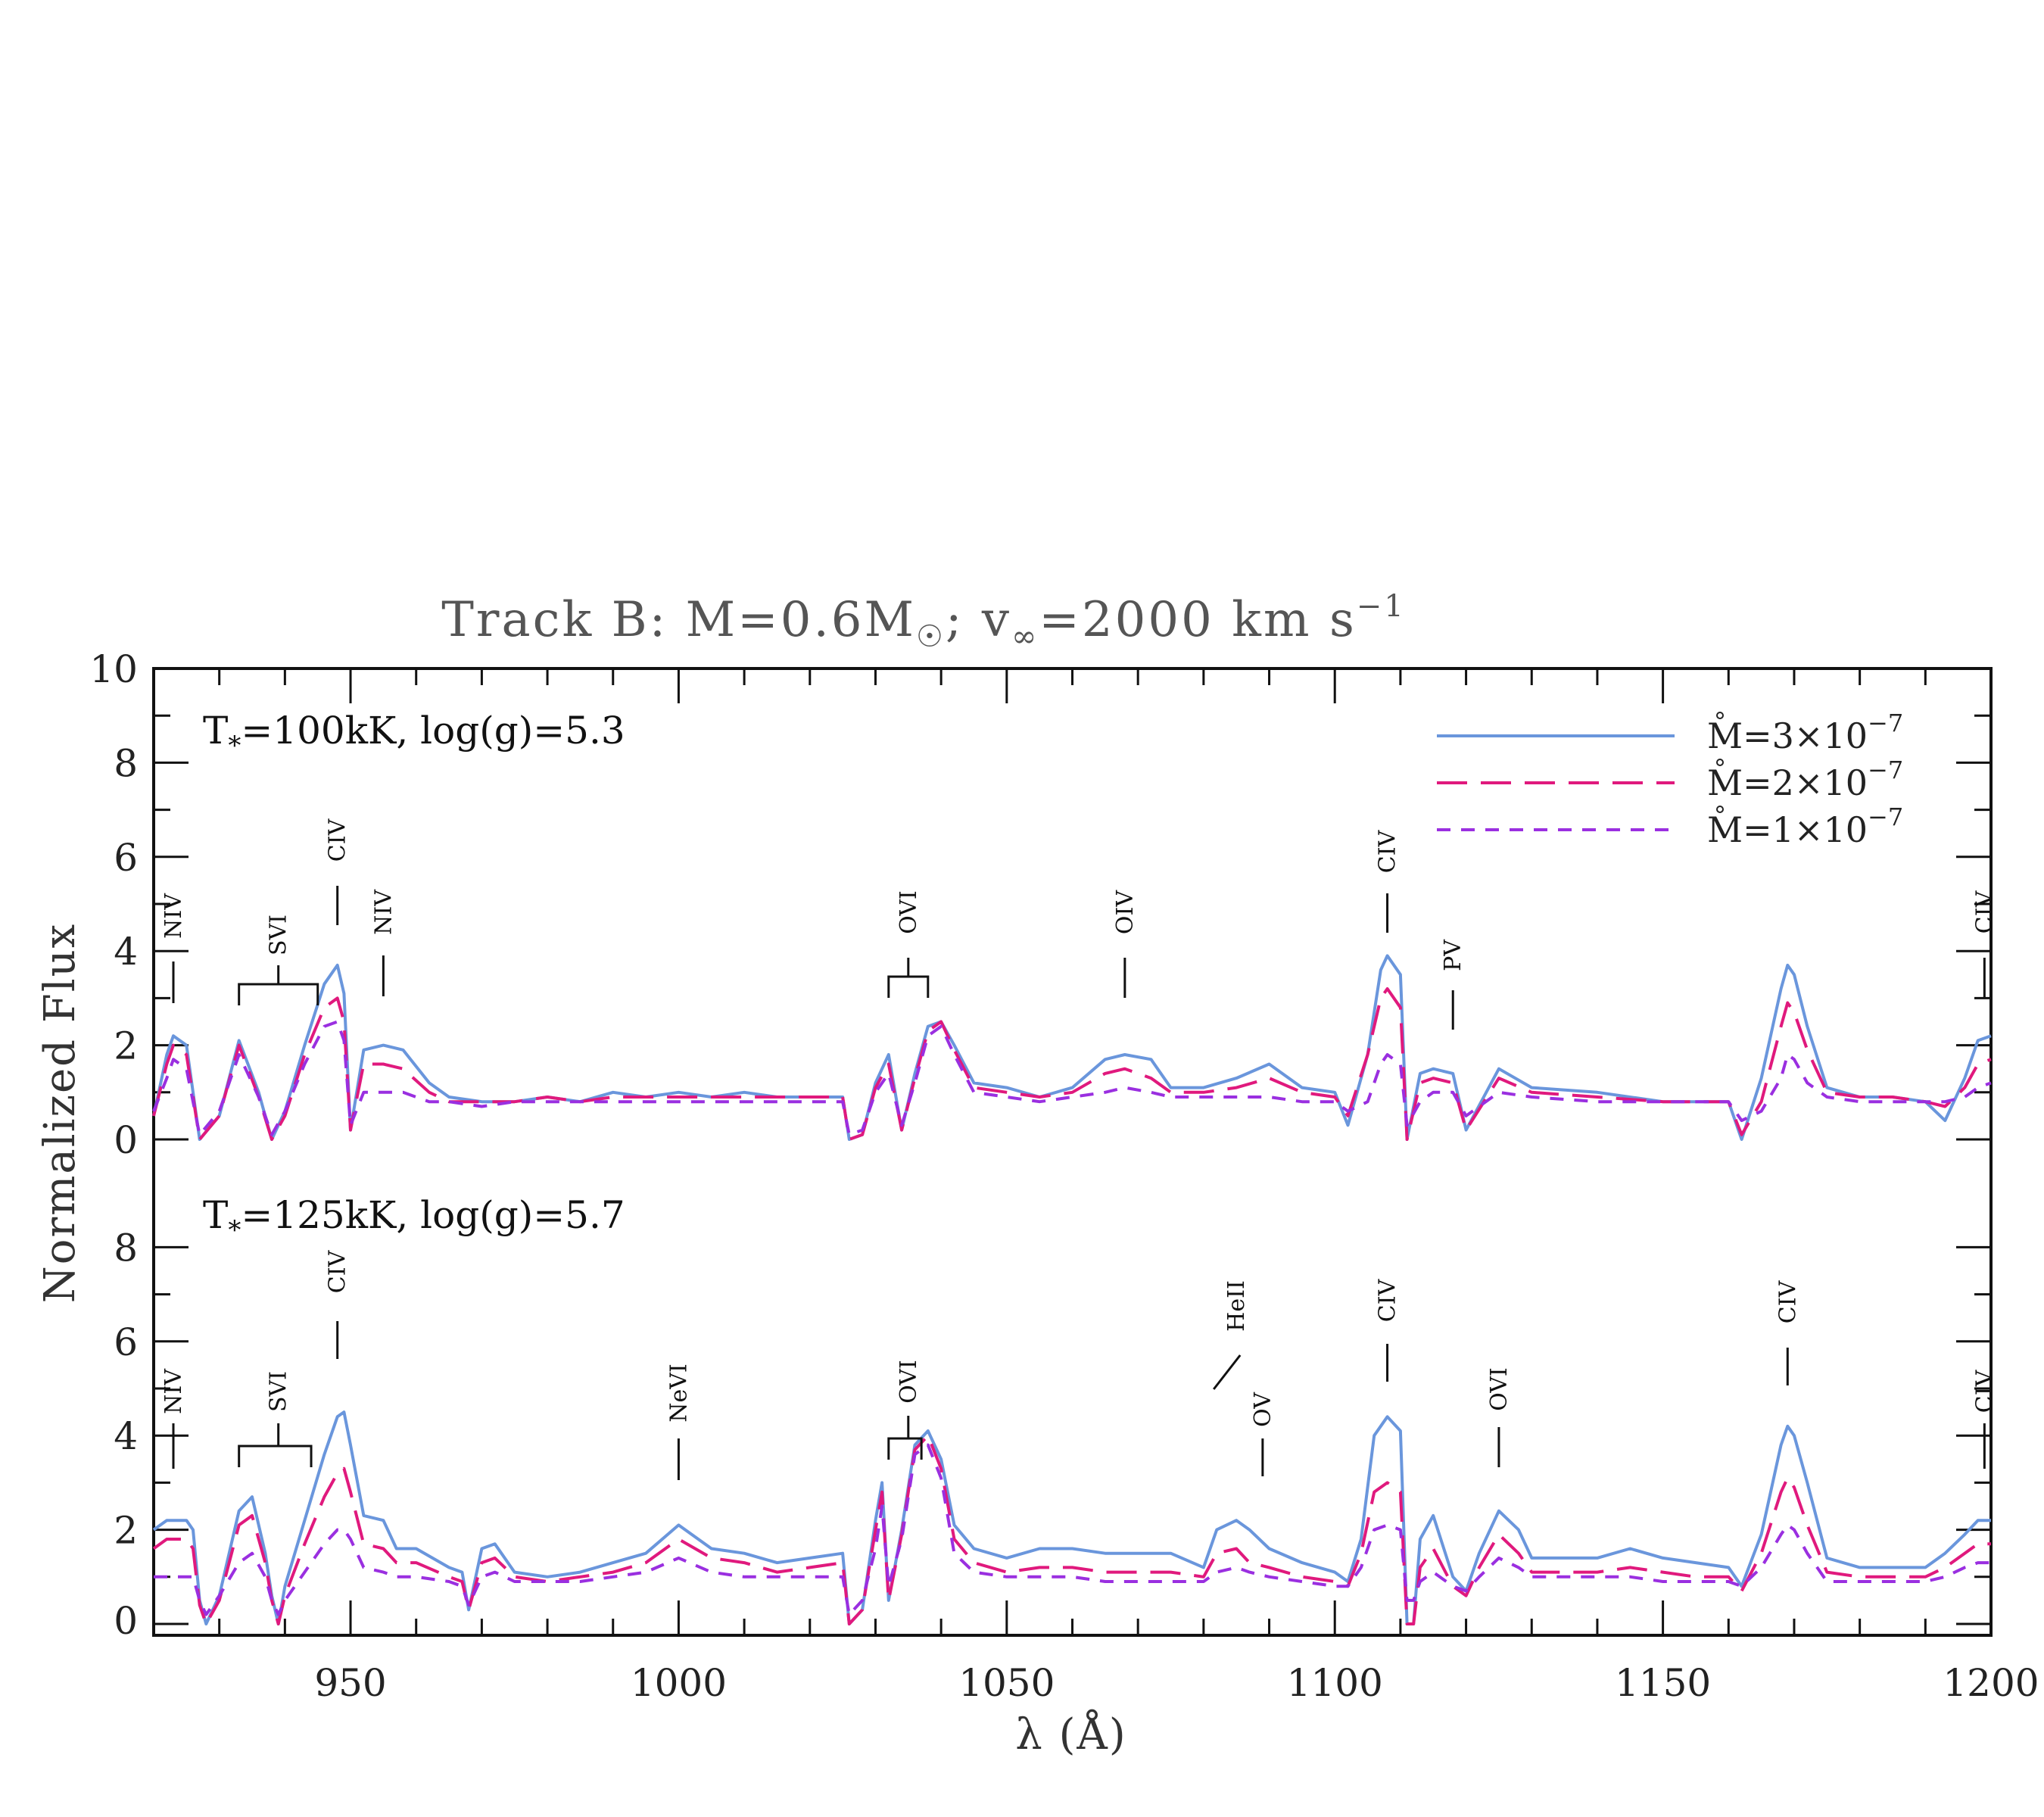 The image size is (2044, 1817). What do you see at coordinates (679, 1683) in the screenshot?
I see `x-tick-label-1000: 1000` at bounding box center [679, 1683].